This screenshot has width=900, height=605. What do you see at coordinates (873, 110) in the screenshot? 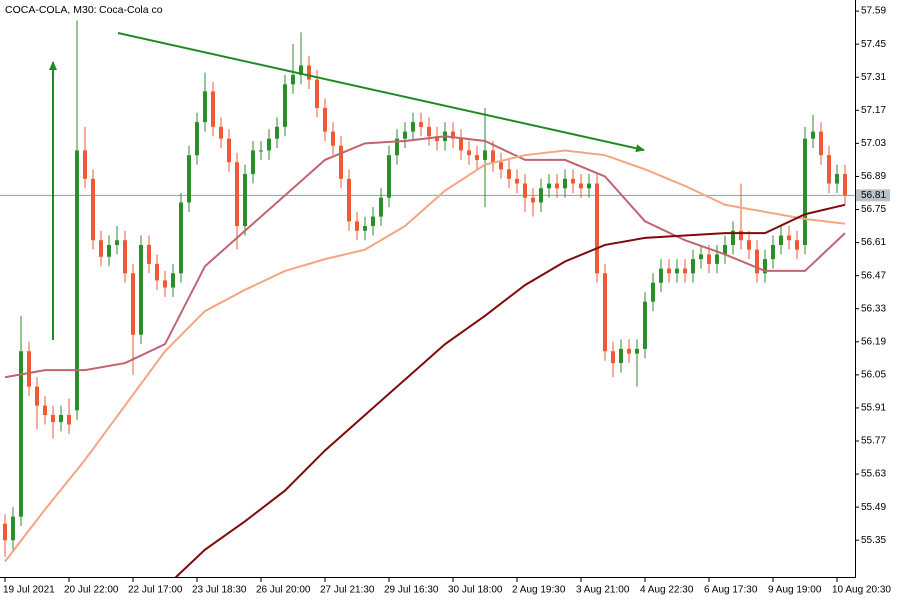
I see `y-tick-label: 57.17` at bounding box center [873, 110].